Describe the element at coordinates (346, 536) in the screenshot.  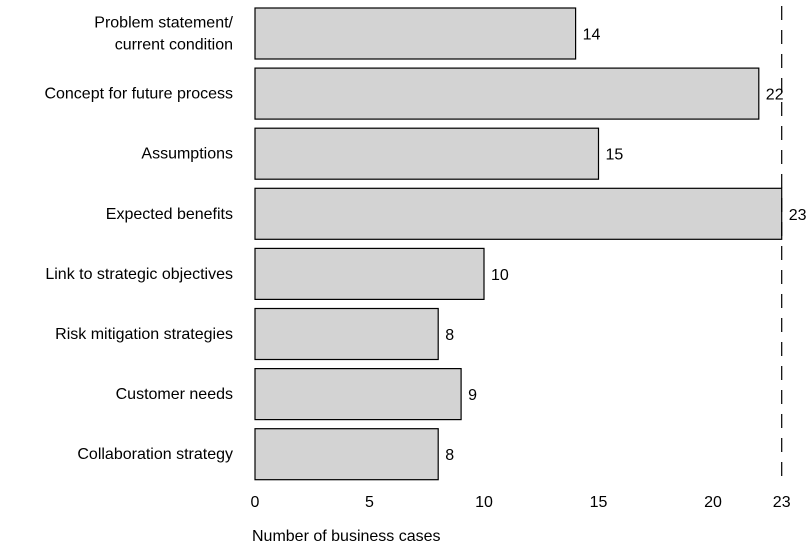
I see `x-axis-title: Number of business cases` at that location.